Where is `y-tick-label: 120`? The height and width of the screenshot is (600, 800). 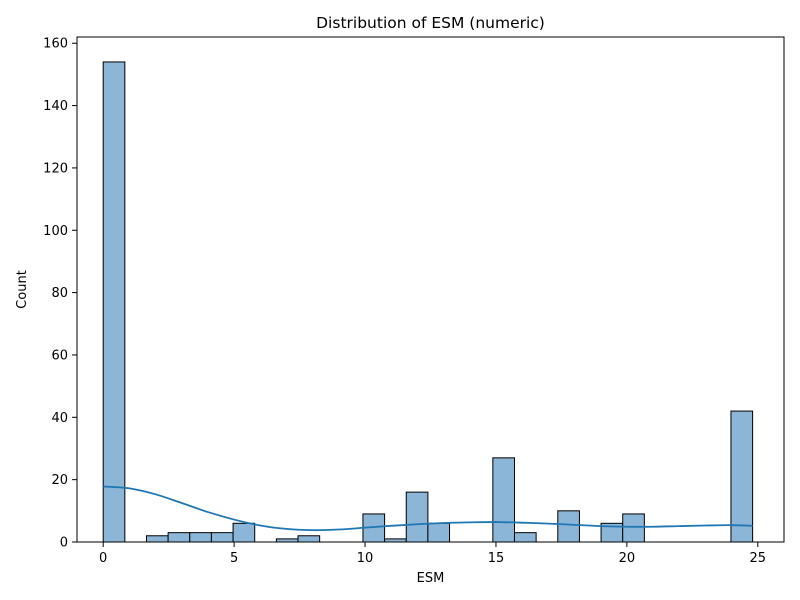
y-tick-label: 120 is located at coordinates (55, 168).